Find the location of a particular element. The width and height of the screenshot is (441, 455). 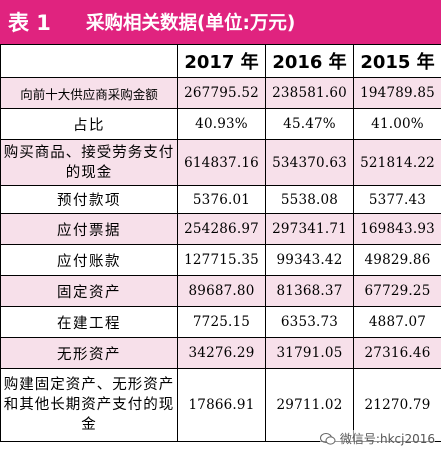

cell-value: 89687.80 is located at coordinates (221, 291).